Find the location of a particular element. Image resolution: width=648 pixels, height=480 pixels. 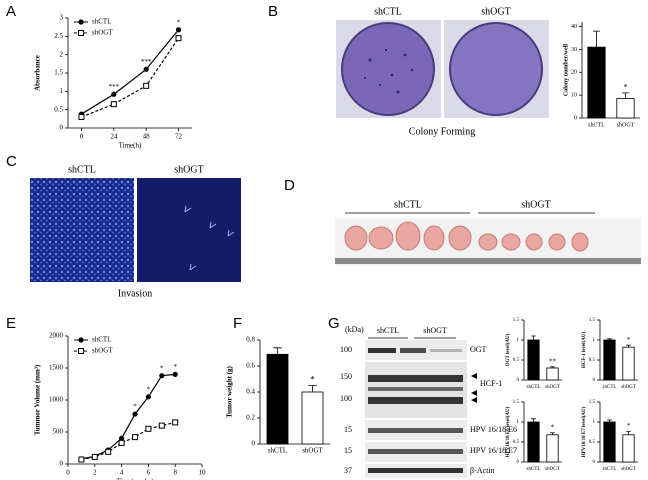

y-tick-label: 10 is located at coordinates (574, 96).